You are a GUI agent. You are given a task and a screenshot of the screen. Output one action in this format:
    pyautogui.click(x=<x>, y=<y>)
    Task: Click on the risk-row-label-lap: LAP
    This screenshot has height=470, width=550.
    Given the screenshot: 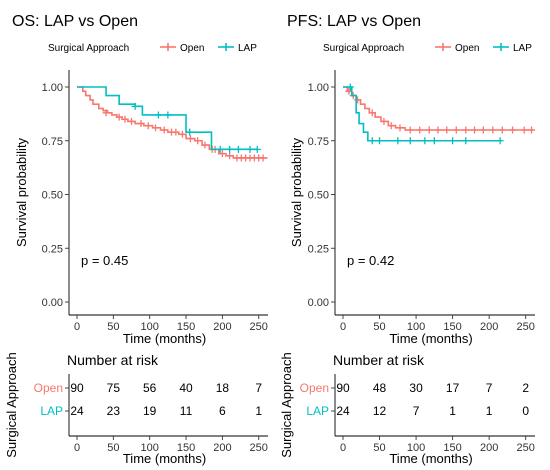 What is the action you would take?
    pyautogui.click(x=51, y=411)
    